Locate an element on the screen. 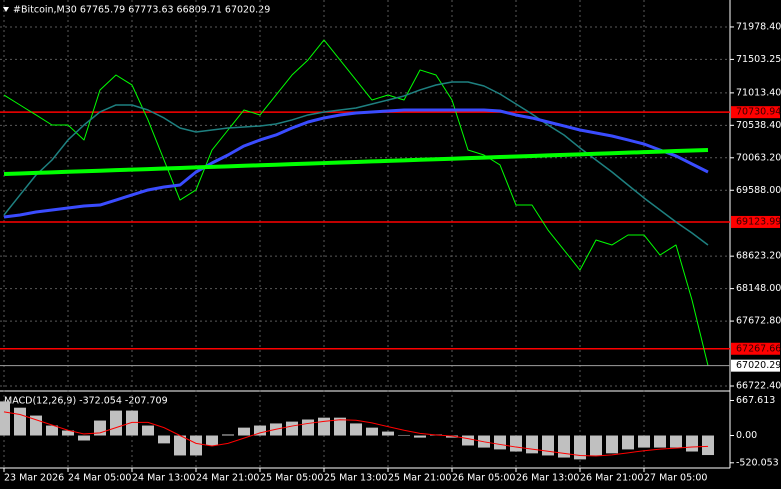  y-tick-label: -520.053 is located at coordinates (757, 462).